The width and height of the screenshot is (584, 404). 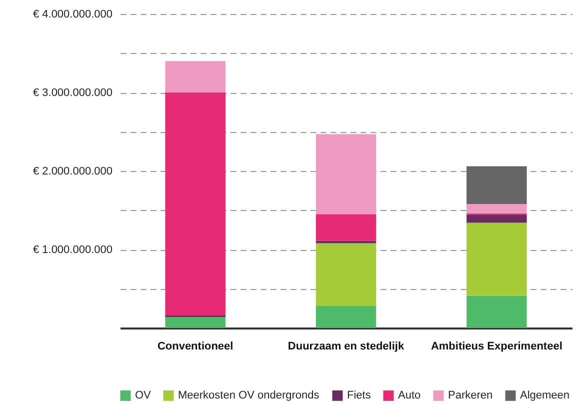 What do you see at coordinates (409, 396) in the screenshot?
I see `legend-label: Auto` at bounding box center [409, 396].